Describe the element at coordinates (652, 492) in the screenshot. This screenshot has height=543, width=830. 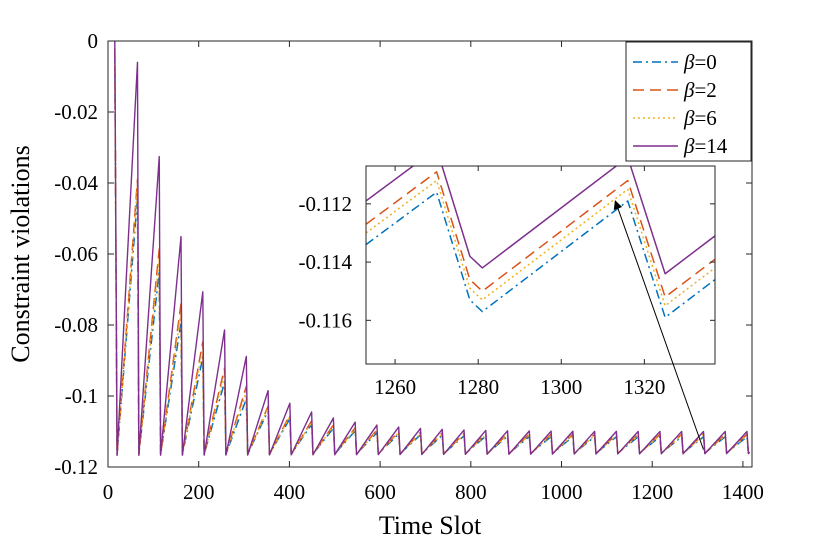
I see `x-tick-label: 1200` at that location.